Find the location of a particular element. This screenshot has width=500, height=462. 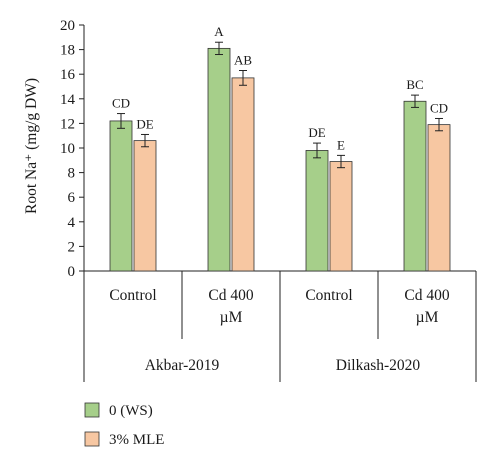

legend-swatch-mle is located at coordinates (92, 439).